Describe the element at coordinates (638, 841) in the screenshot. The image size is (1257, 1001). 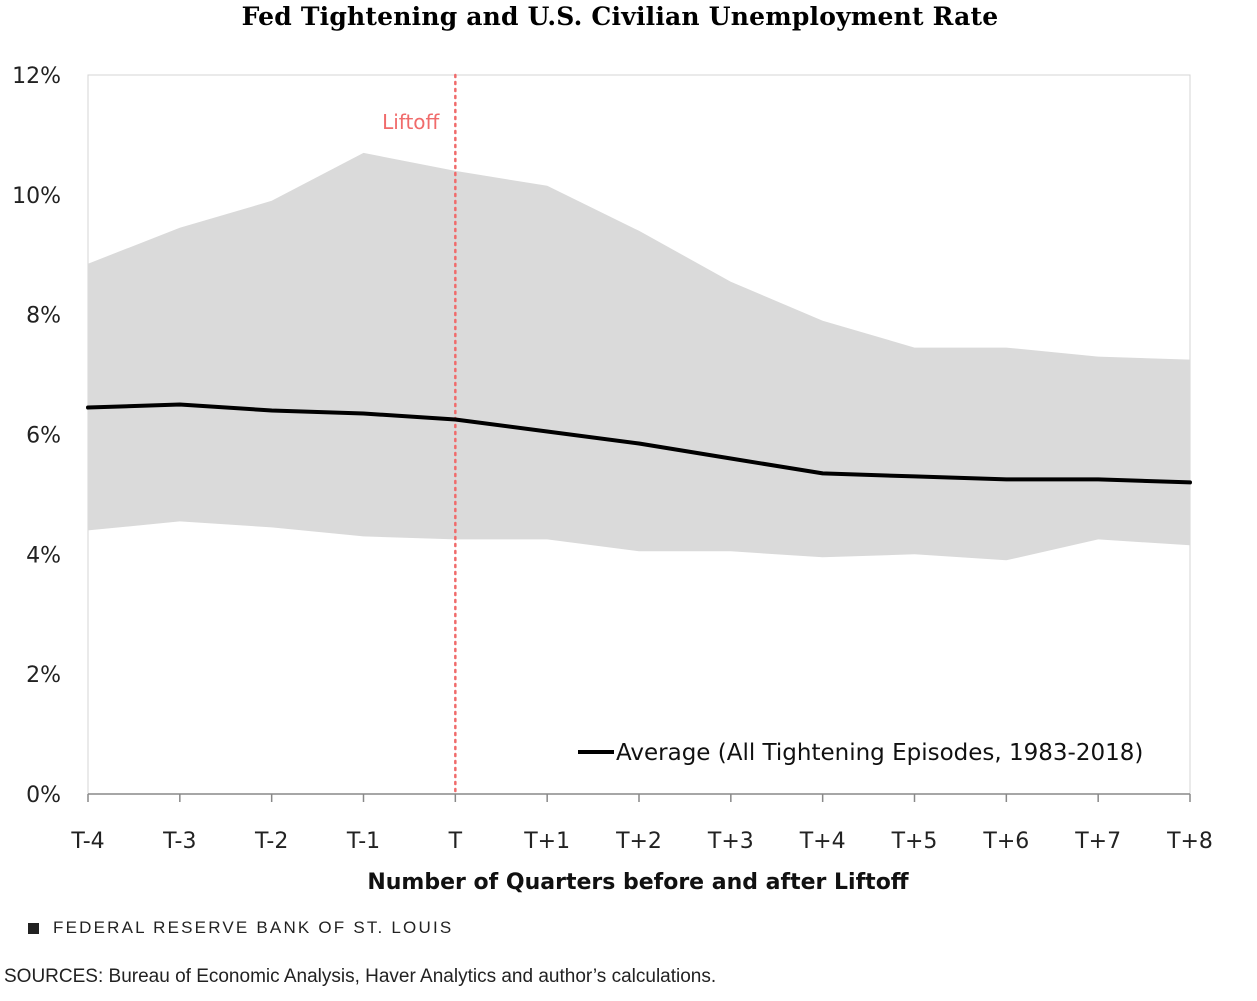
I see `x-tick-label: T+2` at that location.